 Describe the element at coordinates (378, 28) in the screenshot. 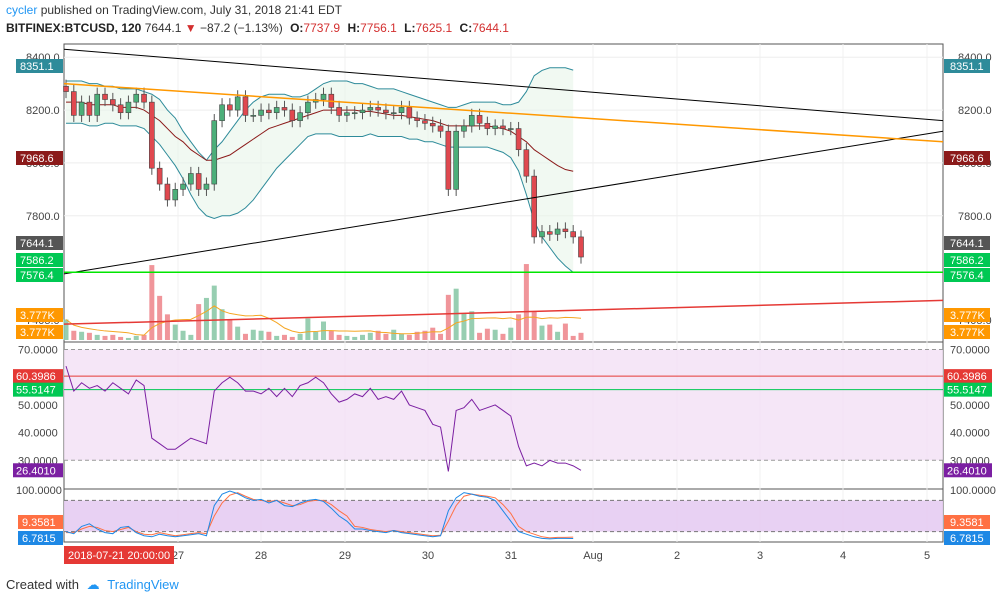

I see `high-value: 7756.1` at that location.